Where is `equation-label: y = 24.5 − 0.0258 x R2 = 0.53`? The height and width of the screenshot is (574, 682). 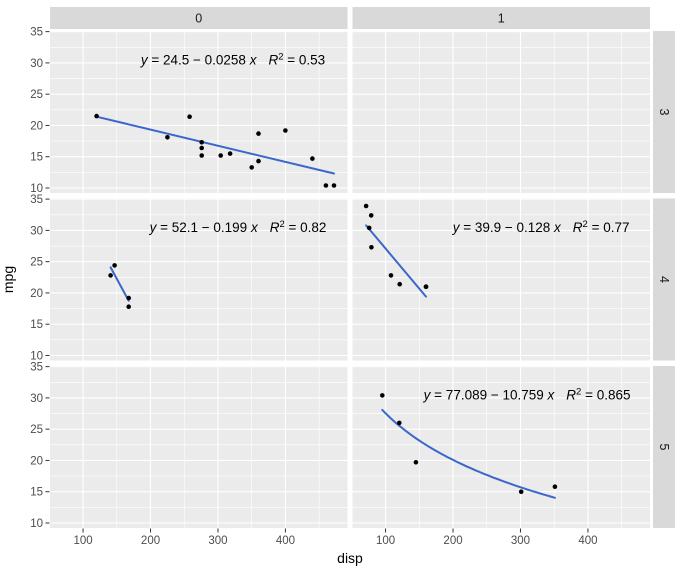 equation-label: y = 24.5 − 0.0258 x R2 = 0.53 is located at coordinates (232, 59).